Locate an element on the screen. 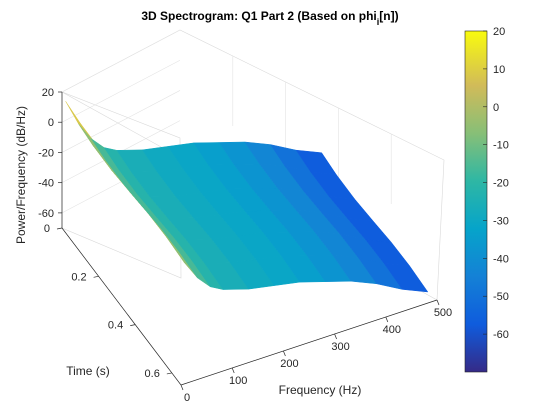 The width and height of the screenshot is (560, 420). colorbar: 20 10 0 -10 -20 -30 -40 -50 -60 is located at coordinates (486, 199).